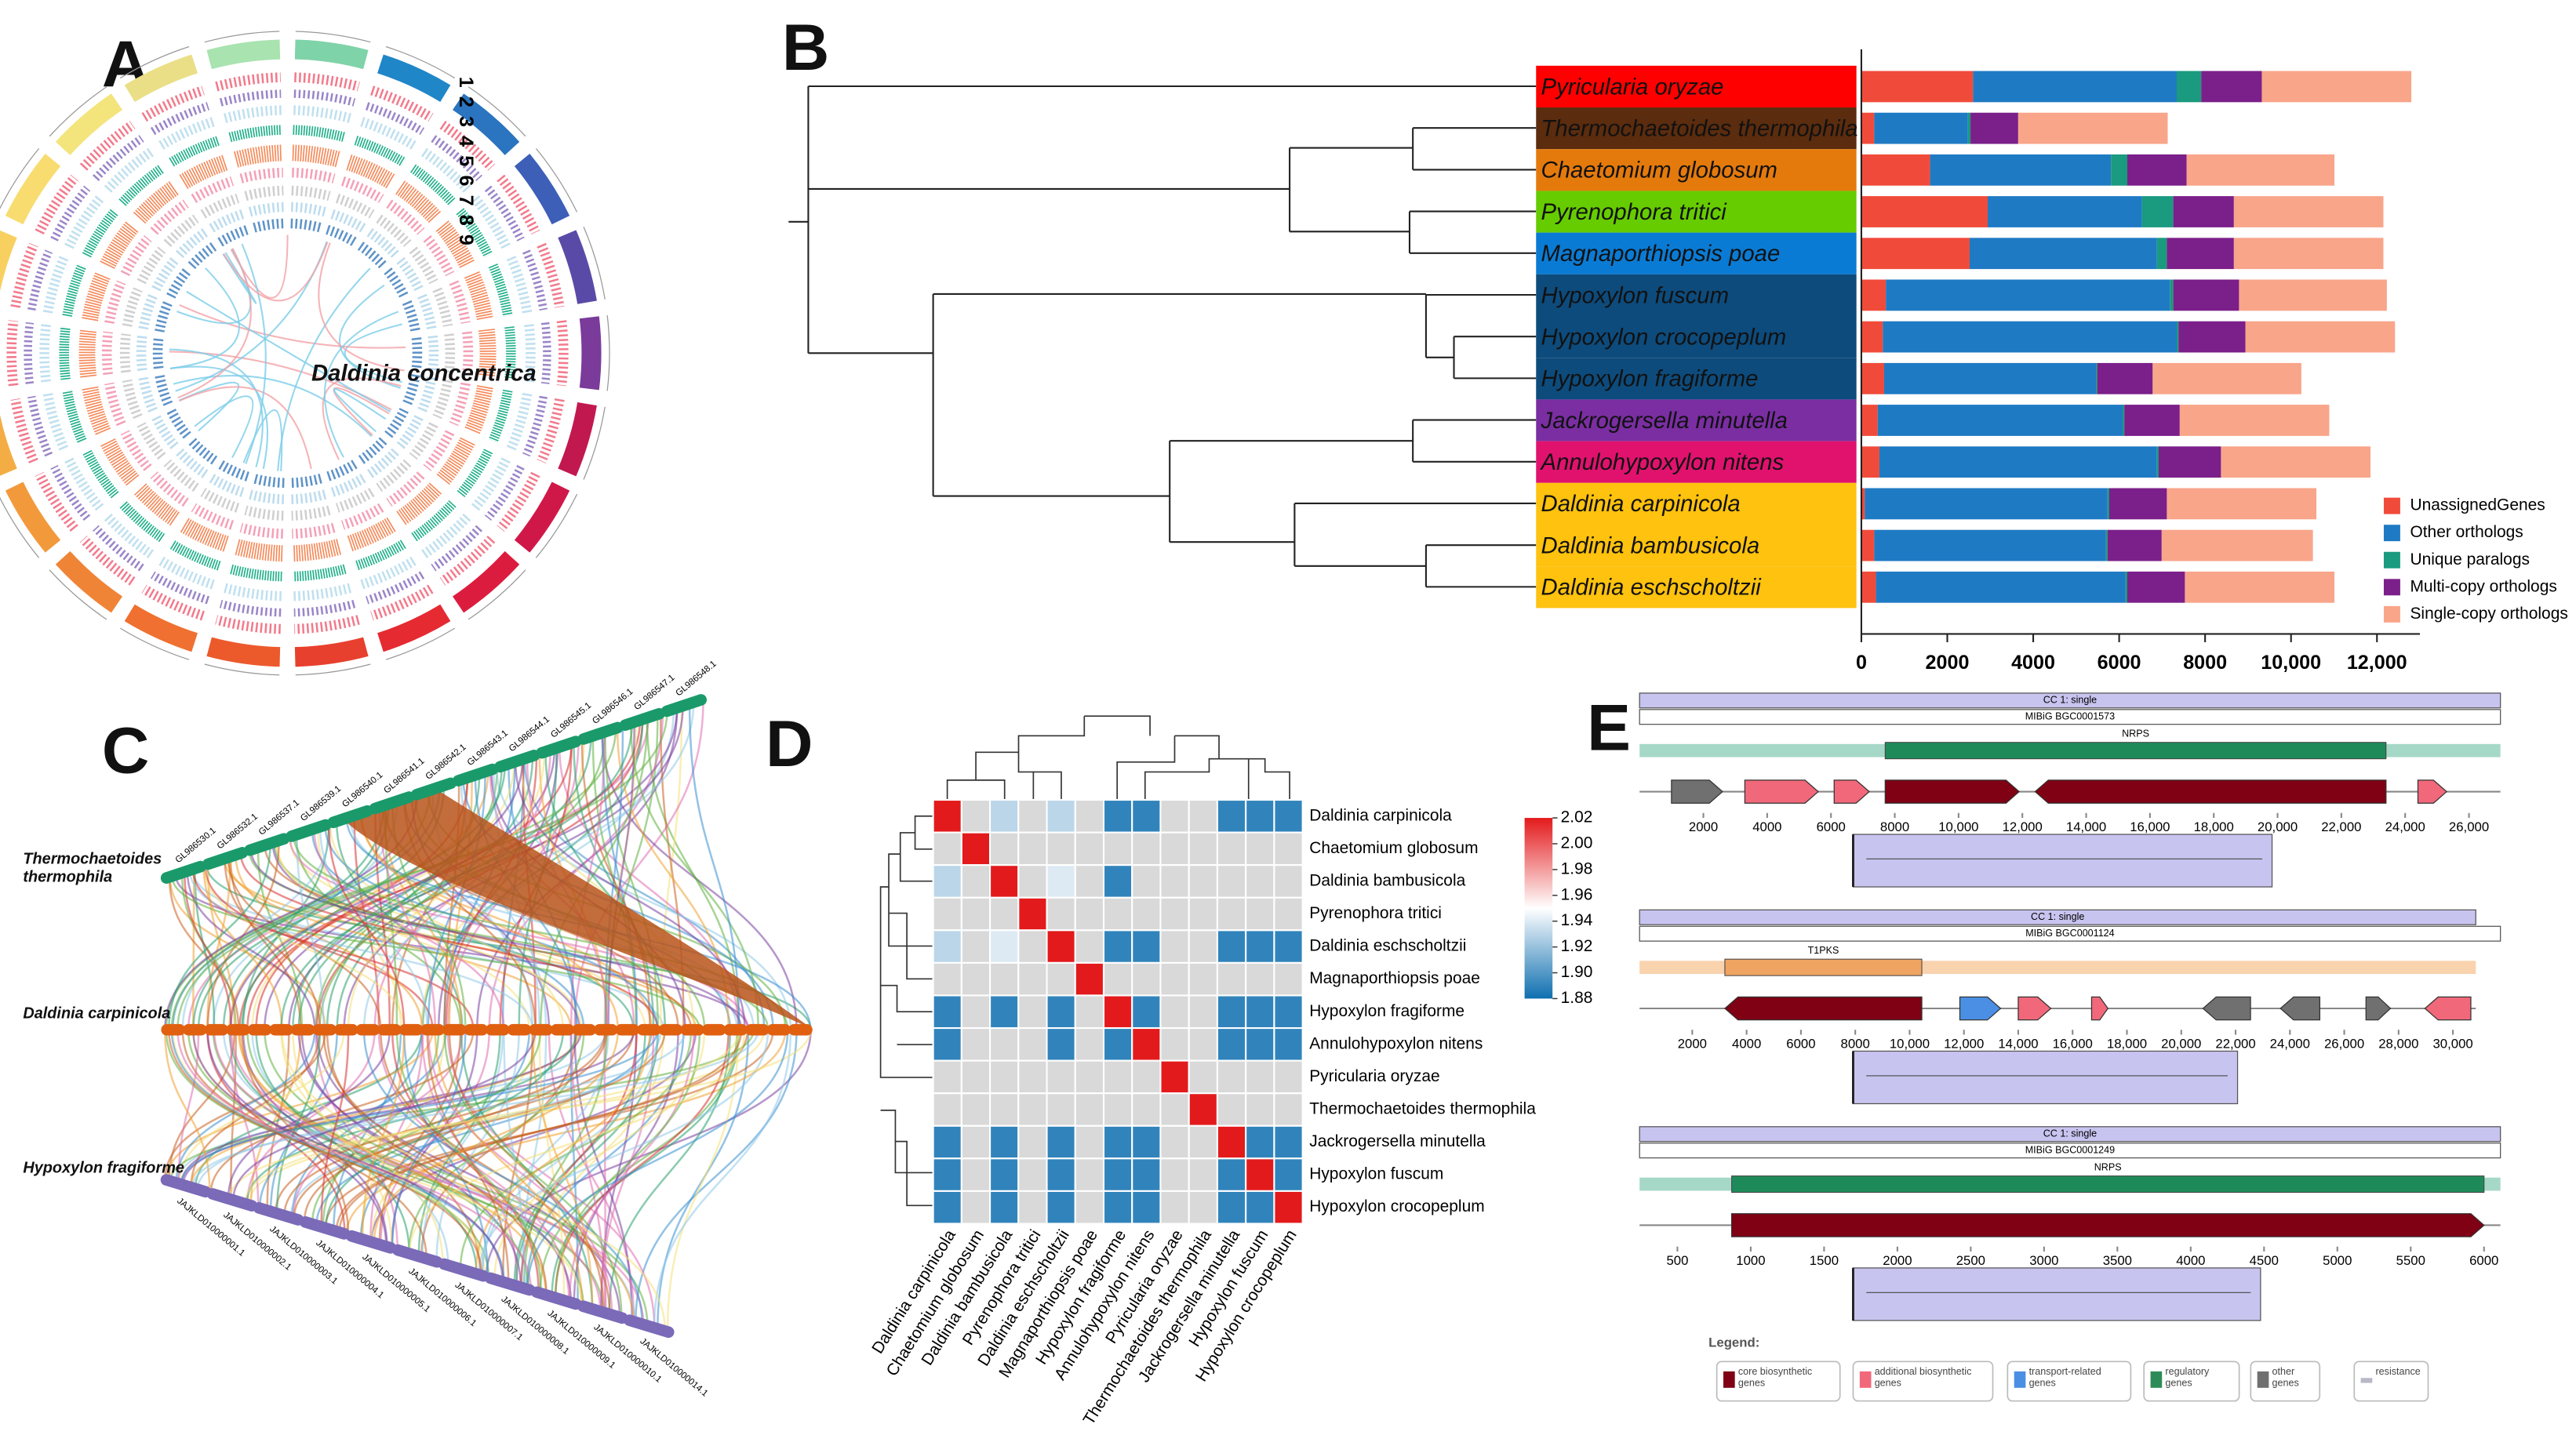 This screenshot has width=2576, height=1446. What do you see at coordinates (2057, 916) in the screenshot?
I see `cluster-header: CC 1: single` at bounding box center [2057, 916].